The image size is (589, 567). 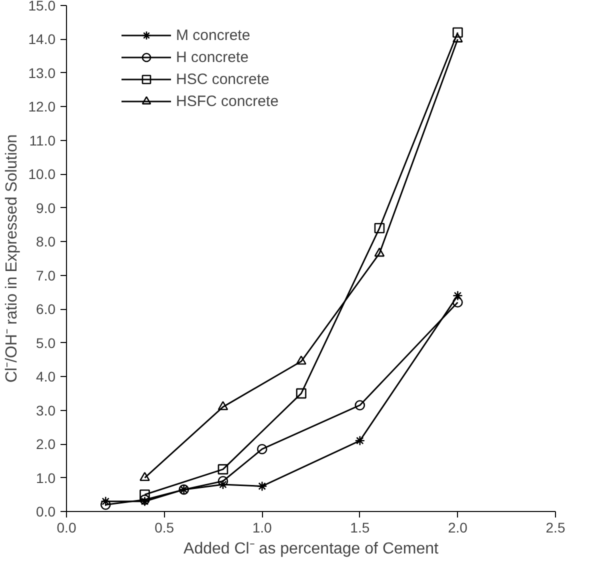 What do you see at coordinates (46, 444) in the screenshot?
I see `y-tick-label: 2.0` at bounding box center [46, 444].